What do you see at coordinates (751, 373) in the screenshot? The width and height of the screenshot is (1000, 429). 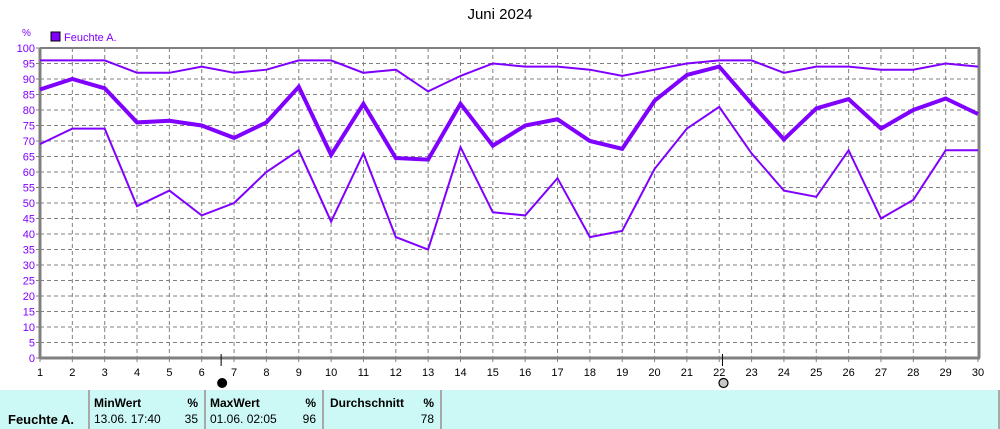 I see `x-tick-label: 23` at bounding box center [751, 373].